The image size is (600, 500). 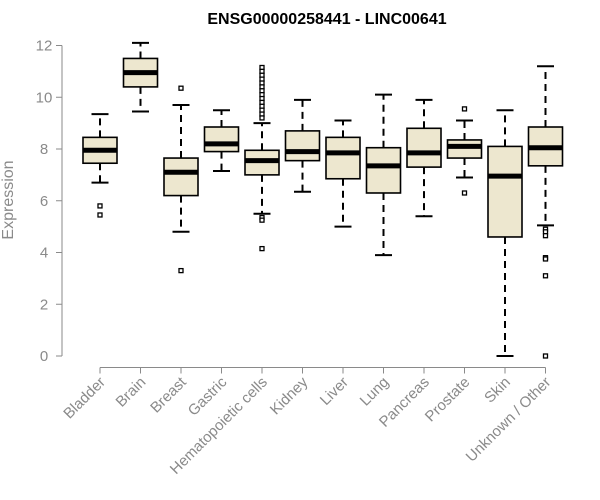 I want to click on y-tick-label: 4, so click(x=44, y=253).